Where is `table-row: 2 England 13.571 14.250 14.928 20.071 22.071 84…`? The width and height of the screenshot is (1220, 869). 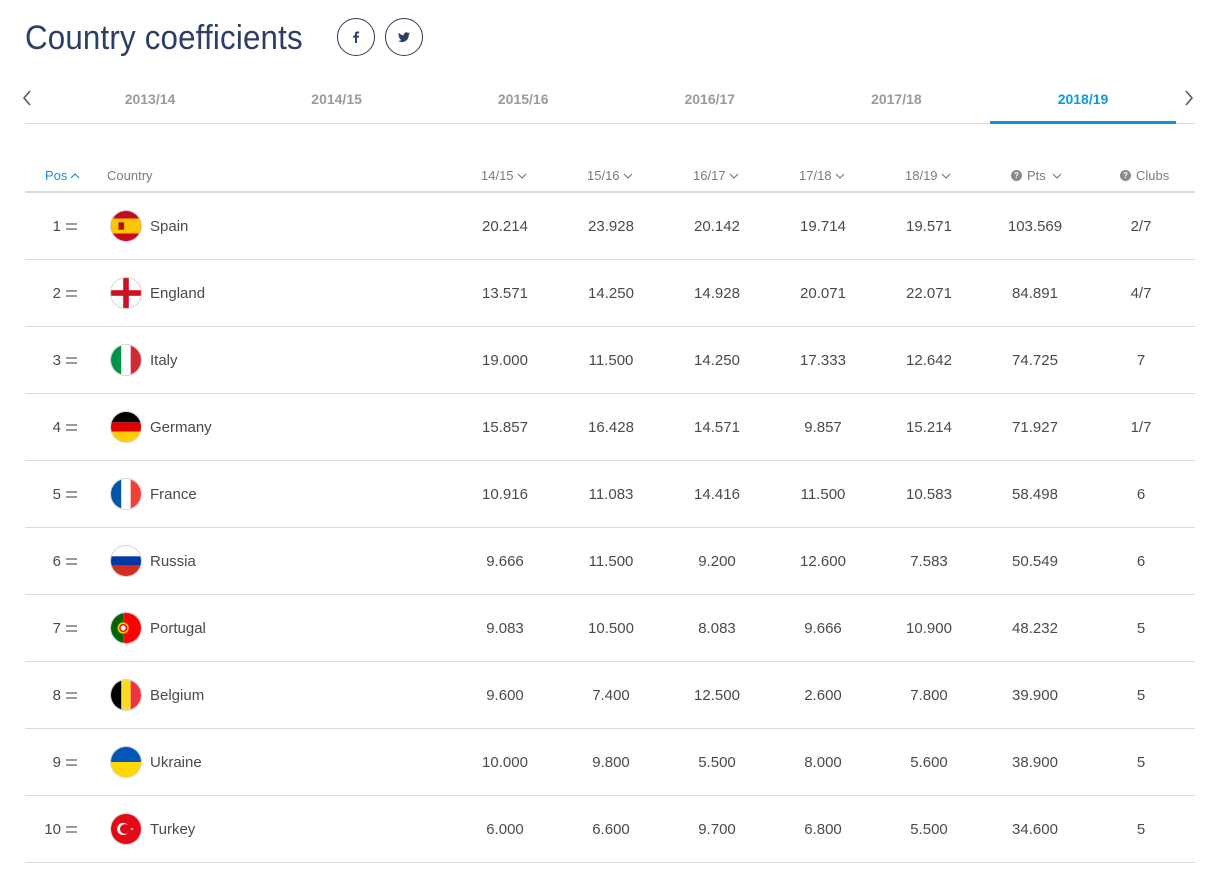
table-row: 2 England 13.571 14.250 14.928 20.071 22.071 84… is located at coordinates (610, 293).